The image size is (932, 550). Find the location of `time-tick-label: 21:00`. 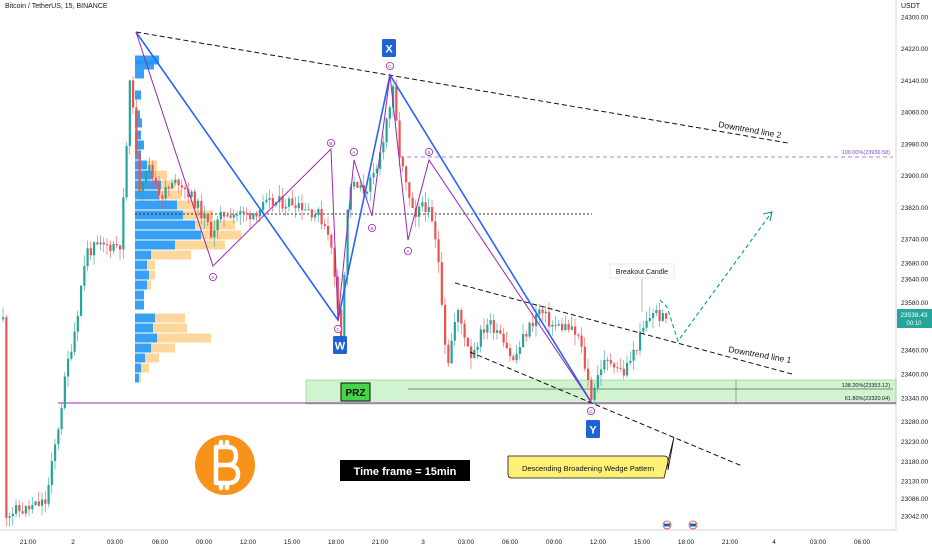

time-tick-label: 21:00 is located at coordinates (380, 542).